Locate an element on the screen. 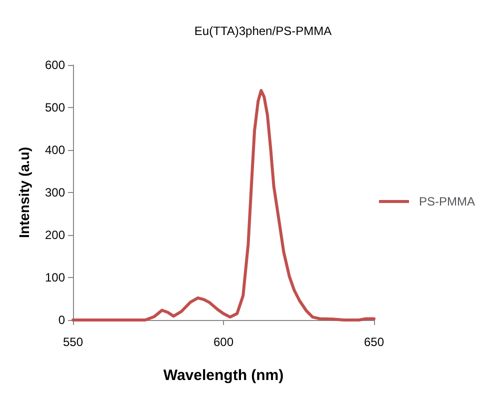 The image size is (490, 403). y-tick-label: 400 is located at coordinates (55, 150).